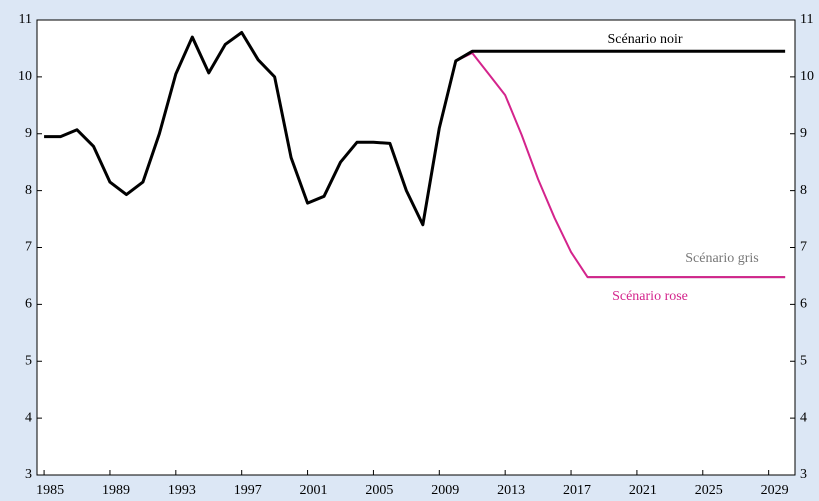 This screenshot has width=819, height=501. Describe the element at coordinates (807, 76) in the screenshot. I see `y2-tick-label: 10` at that location.